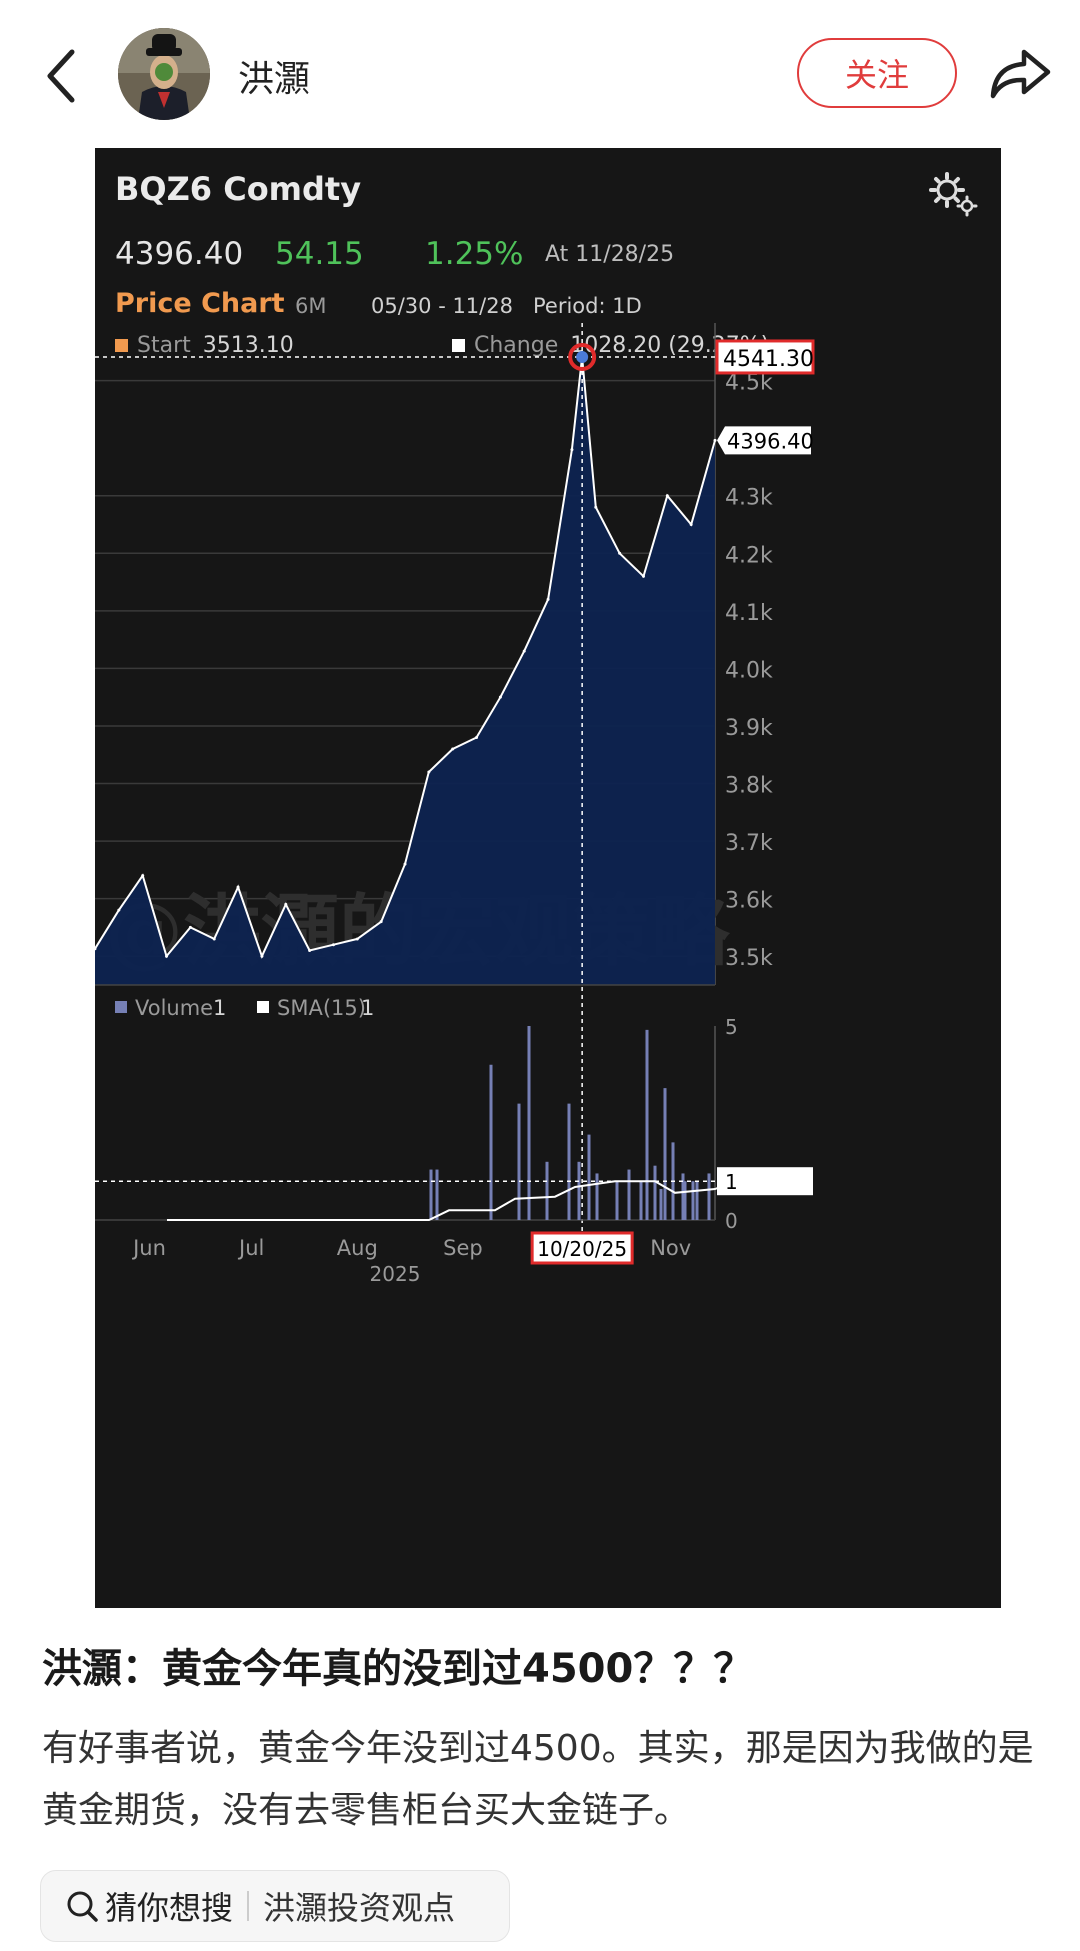  Describe the element at coordinates (274, 79) in the screenshot. I see `username: 洪灝` at that location.